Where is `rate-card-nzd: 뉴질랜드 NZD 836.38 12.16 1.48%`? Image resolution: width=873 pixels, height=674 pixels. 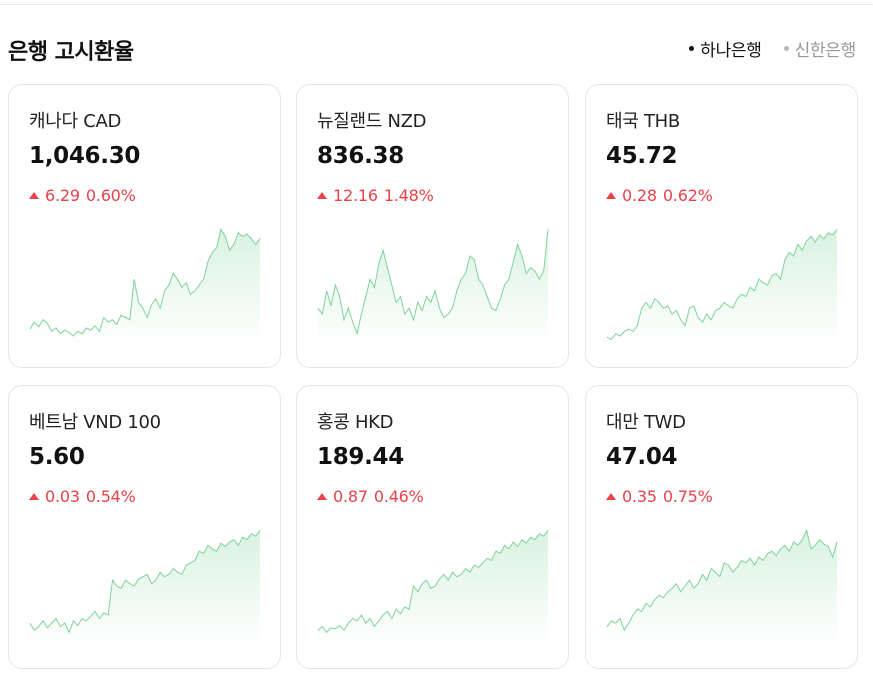
rate-card-nzd: 뉴질랜드 NZD 836.38 12.16 1.48% is located at coordinates (432, 226).